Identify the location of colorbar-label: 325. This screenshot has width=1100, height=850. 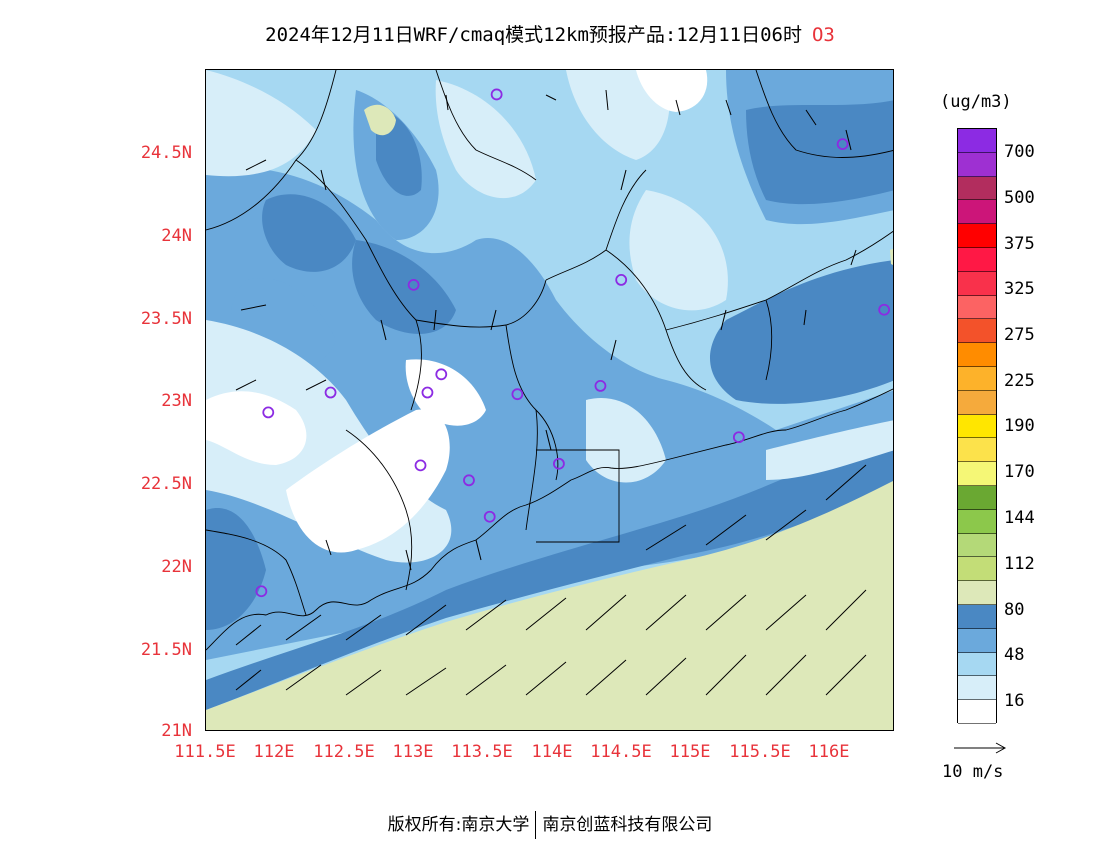
(1019, 289).